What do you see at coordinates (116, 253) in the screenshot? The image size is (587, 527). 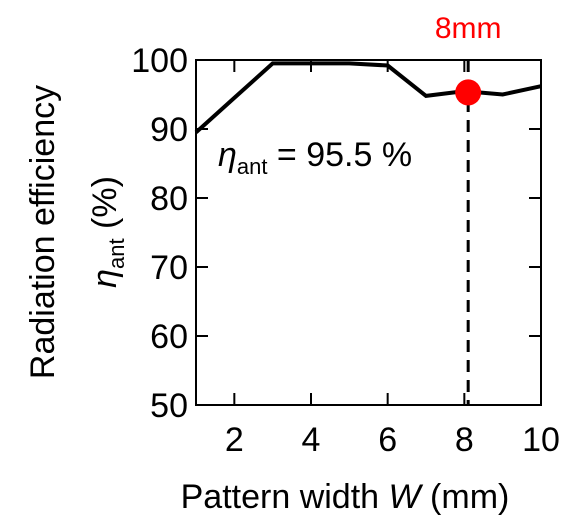 I see `y-axis-subscript: ant` at bounding box center [116, 253].